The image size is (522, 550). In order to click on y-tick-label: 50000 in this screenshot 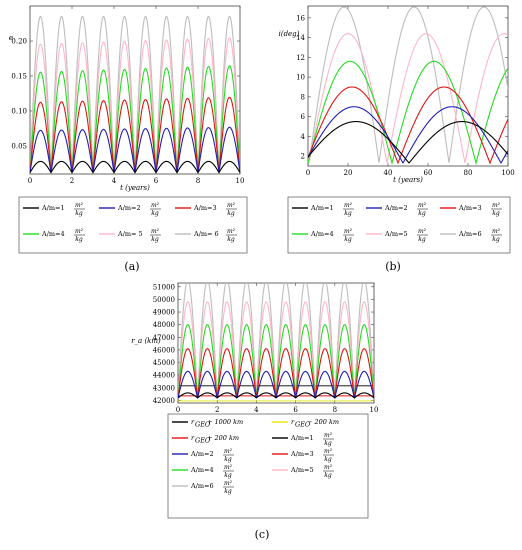, I will do `click(164, 300)`.